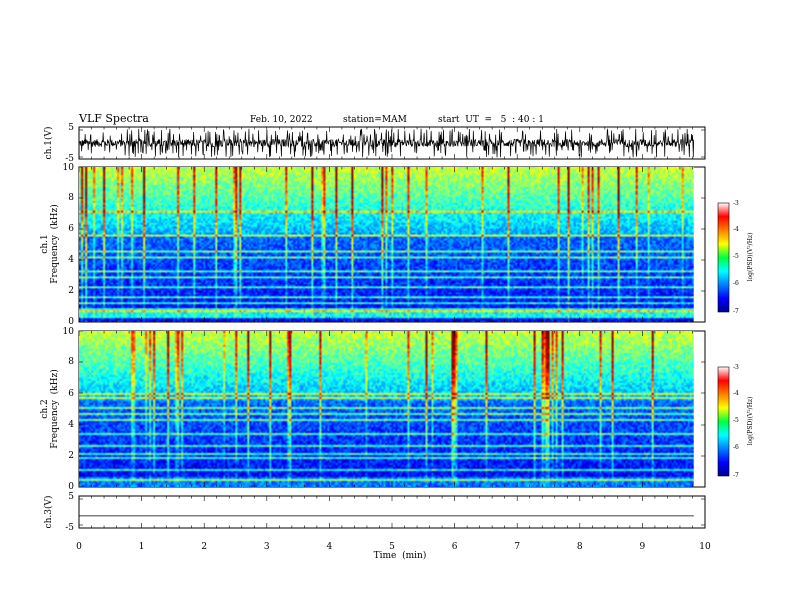  What do you see at coordinates (386, 143) in the screenshot?
I see `ch1-waveform-trace` at bounding box center [386, 143].